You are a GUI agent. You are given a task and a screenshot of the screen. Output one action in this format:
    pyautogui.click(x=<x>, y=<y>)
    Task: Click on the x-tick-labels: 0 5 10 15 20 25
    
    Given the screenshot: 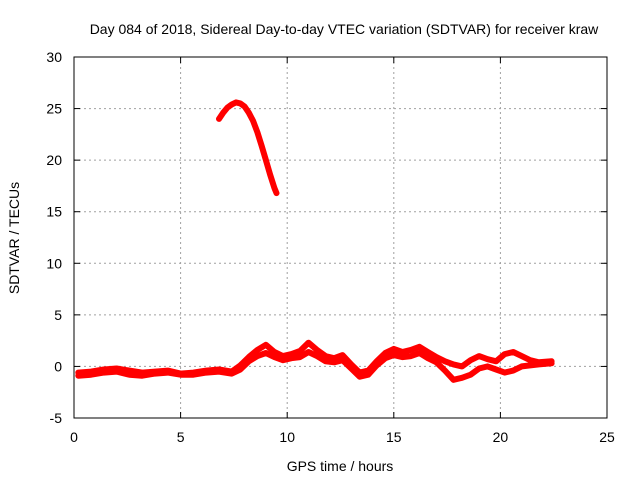 What is the action you would take?
    pyautogui.click(x=342, y=437)
    